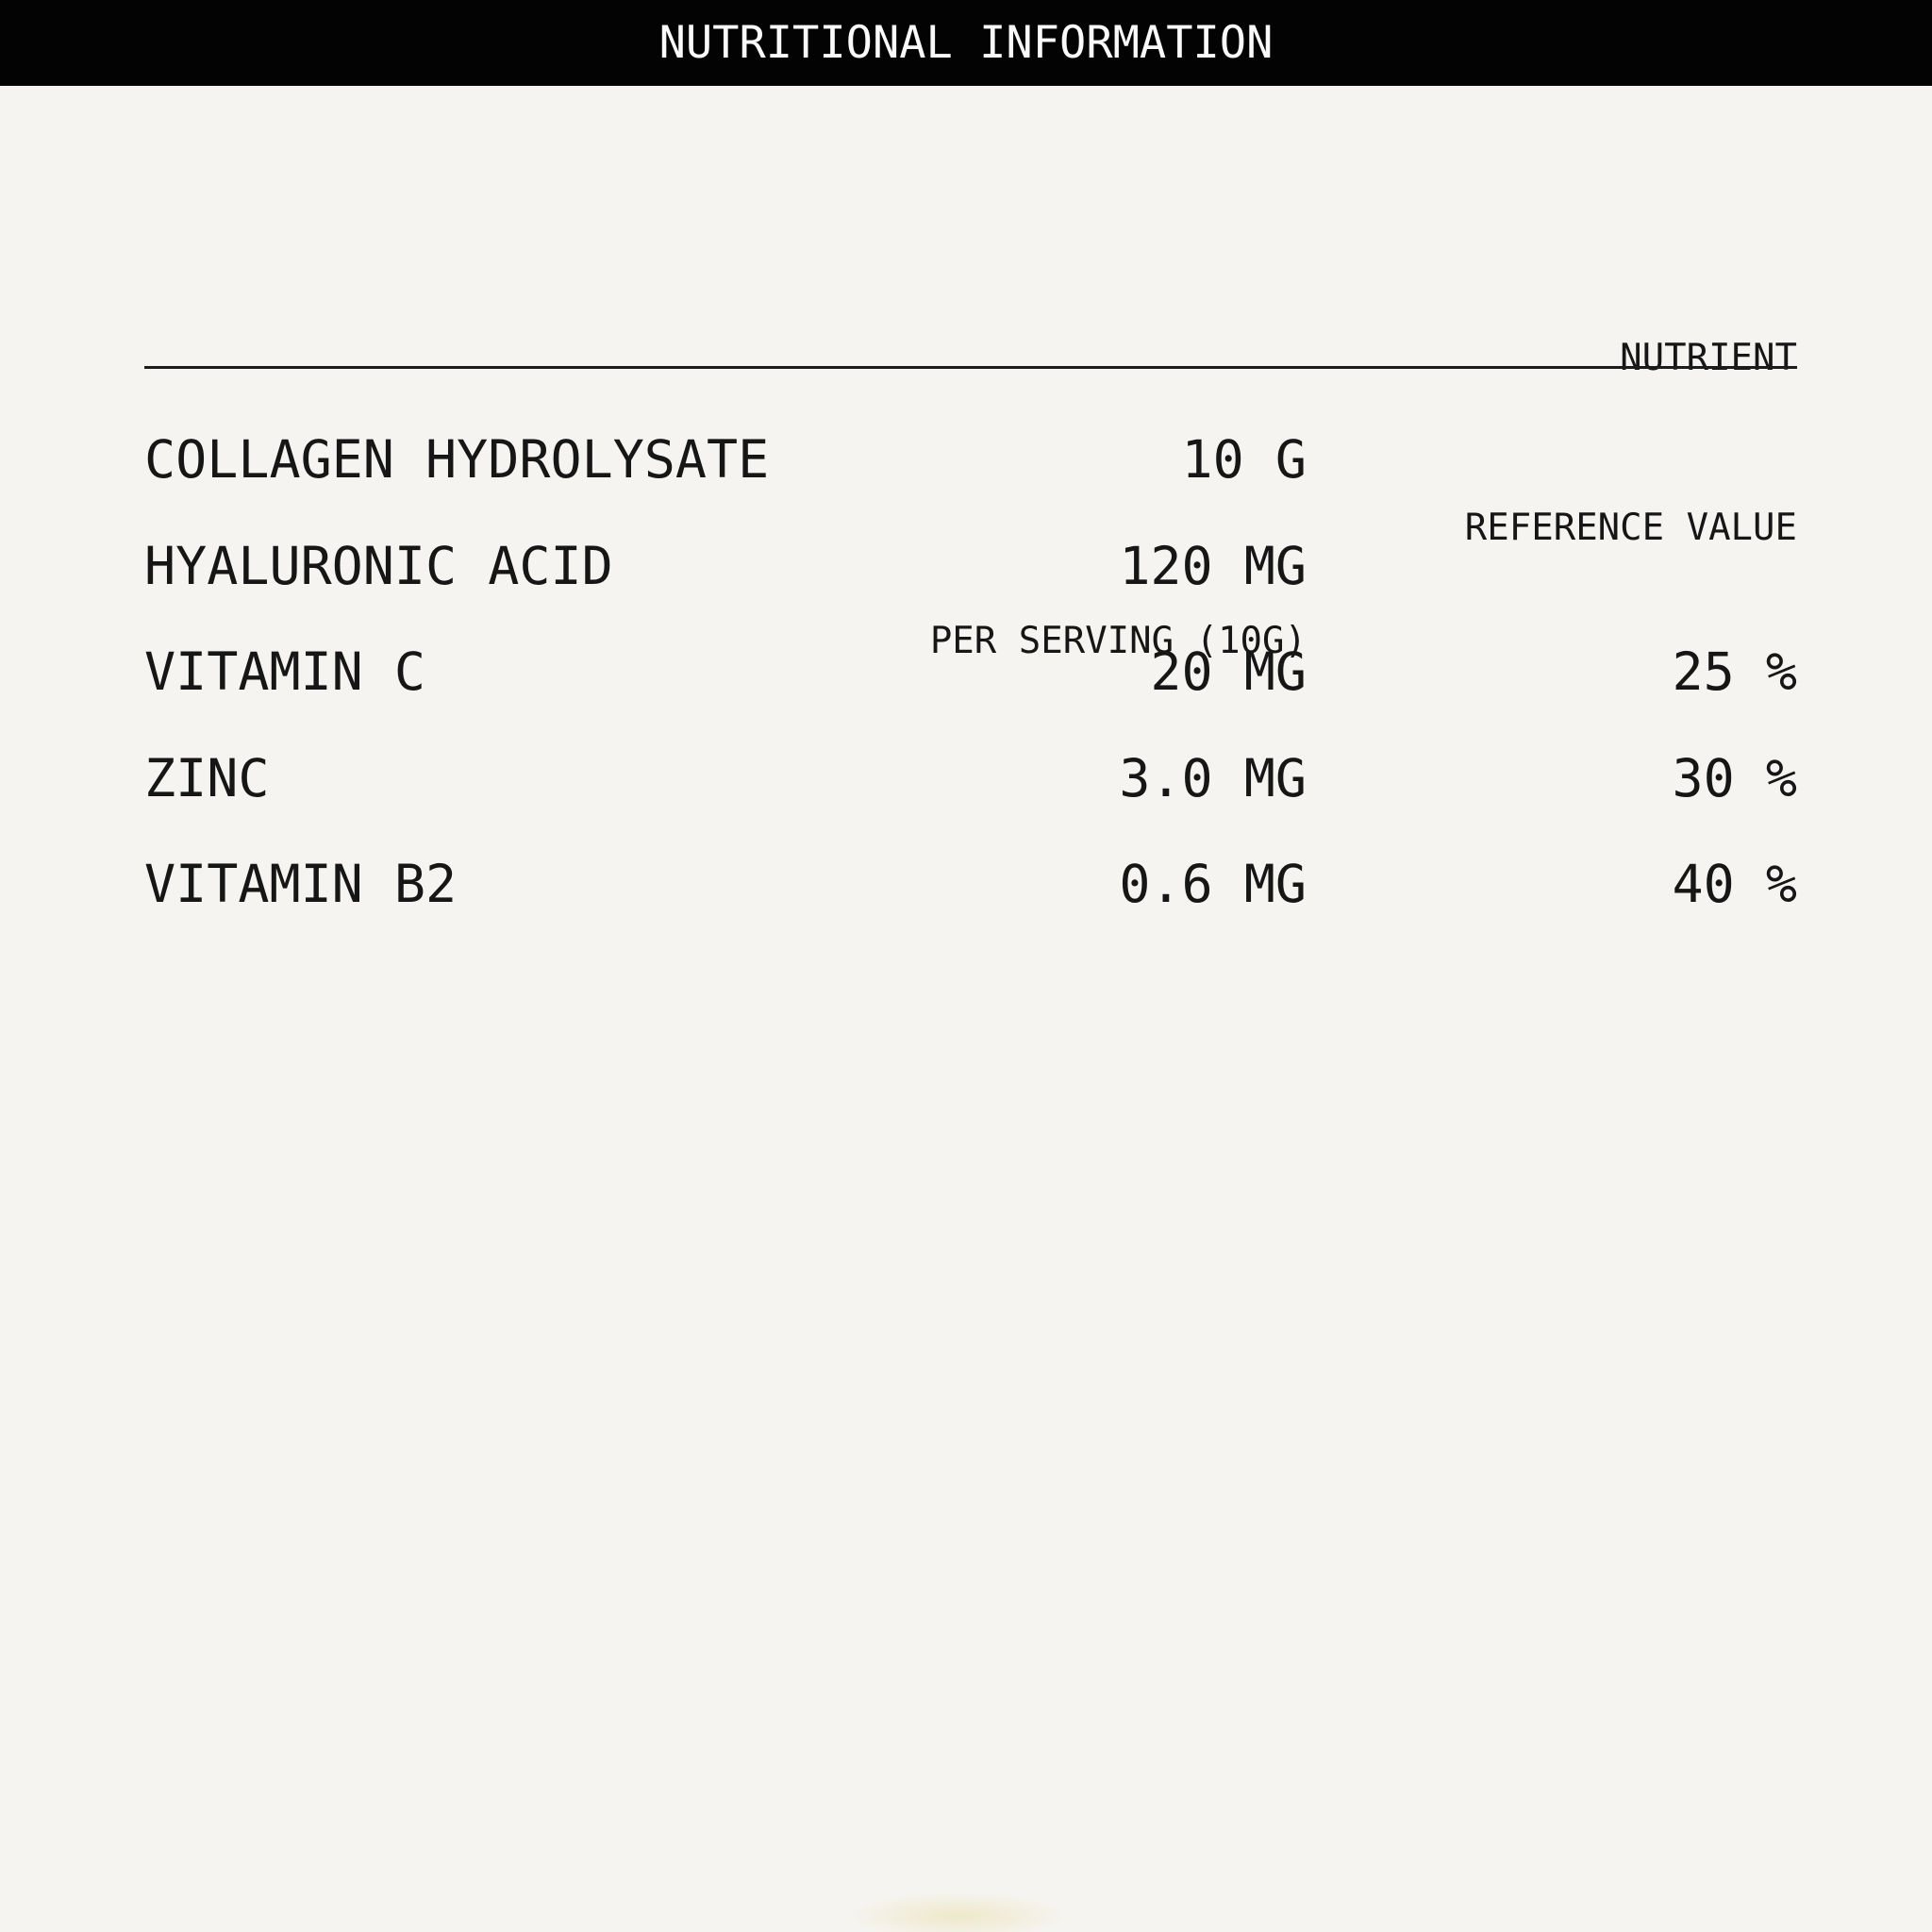  I want to click on nutrient-name-cell: VITAMIN C, so click(285, 672).